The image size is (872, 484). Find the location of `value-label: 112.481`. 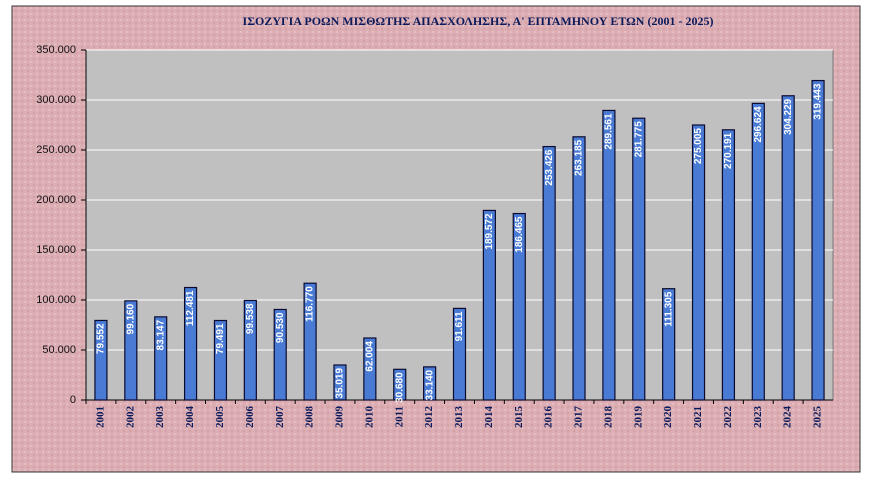

value-label: 112.481 is located at coordinates (190, 308).